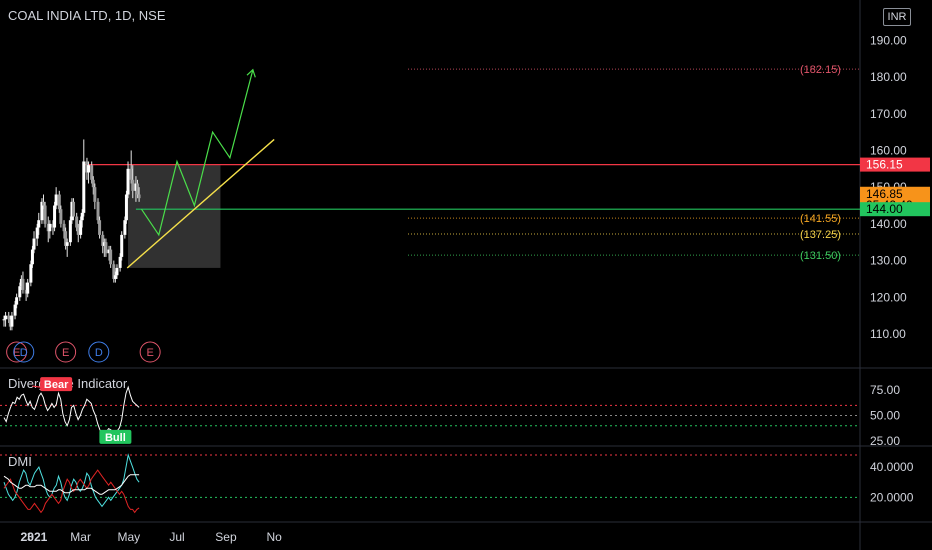 The image size is (932, 550). Describe the element at coordinates (888, 261) in the screenshot. I see `y-tick-label: 130.00` at that location.